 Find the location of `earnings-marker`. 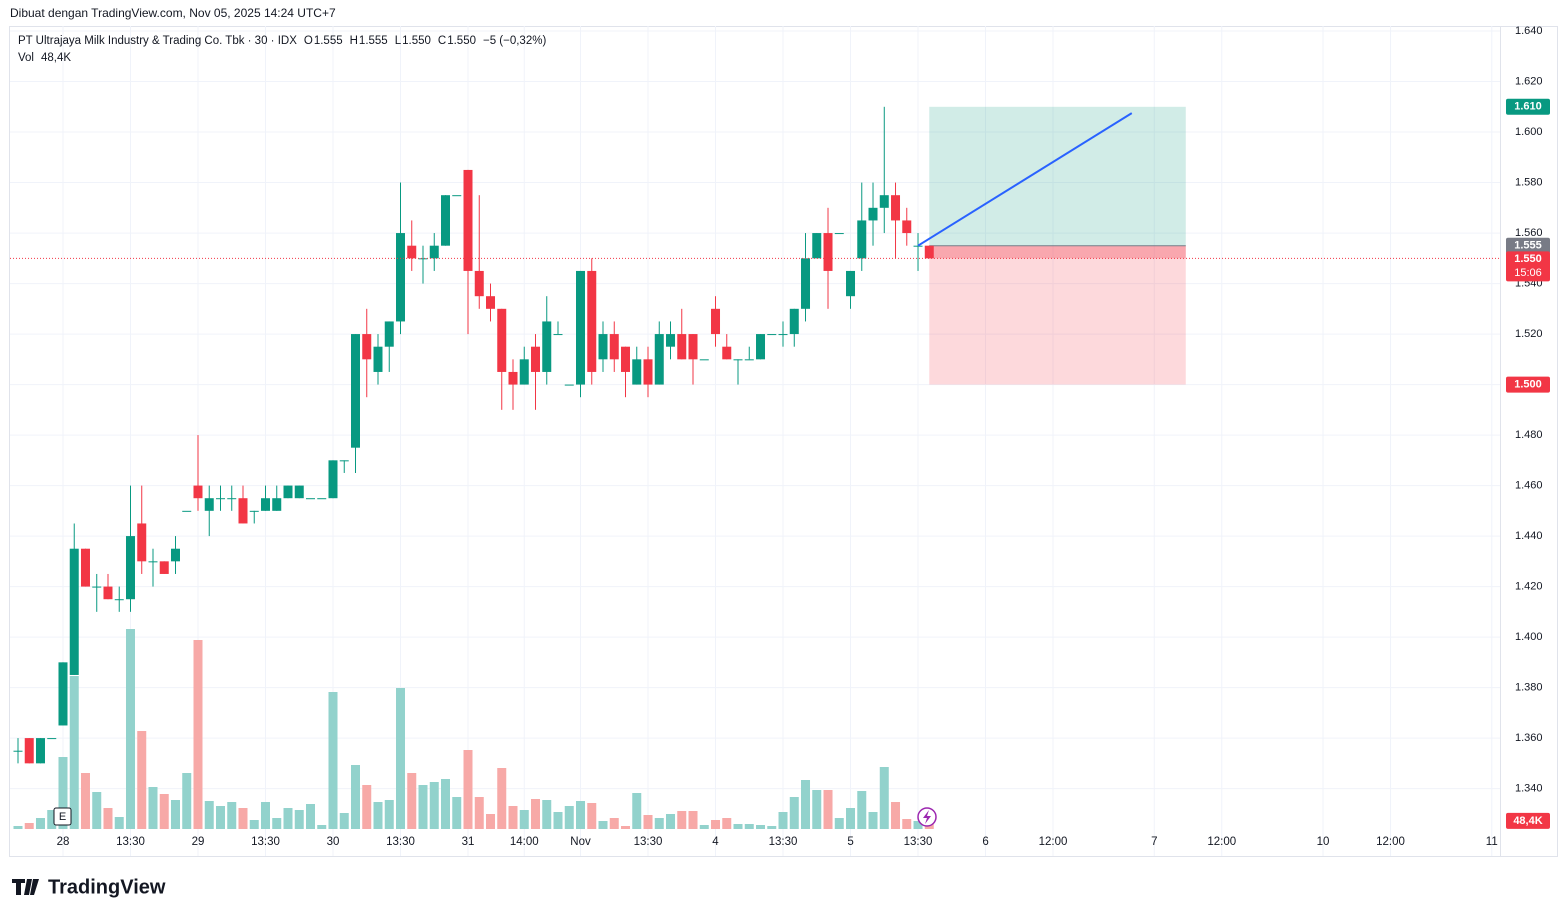

earnings-marker is located at coordinates (62, 816).